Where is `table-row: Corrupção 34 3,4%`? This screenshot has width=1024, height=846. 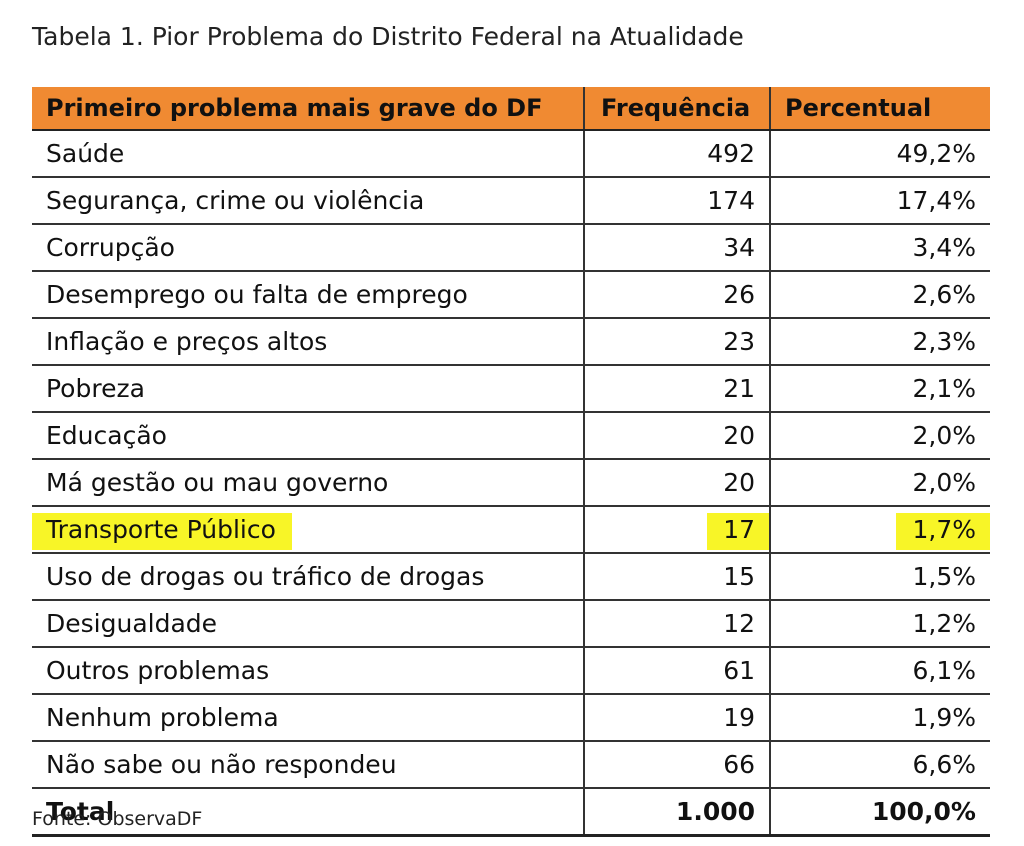
table-row: Corrupção 34 3,4% is located at coordinates (511, 248).